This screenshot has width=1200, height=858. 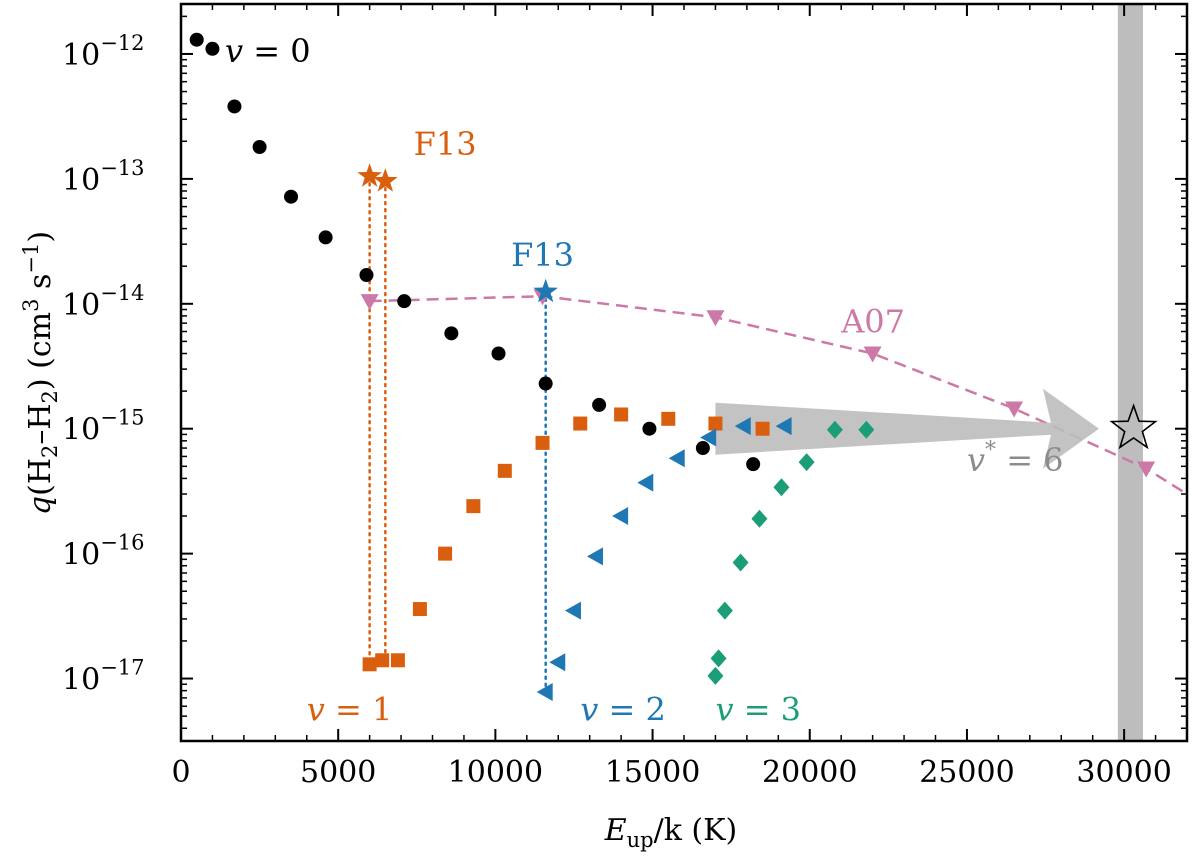 What do you see at coordinates (615, 830) in the screenshot?
I see `x-axis-title-sym: E` at bounding box center [615, 830].